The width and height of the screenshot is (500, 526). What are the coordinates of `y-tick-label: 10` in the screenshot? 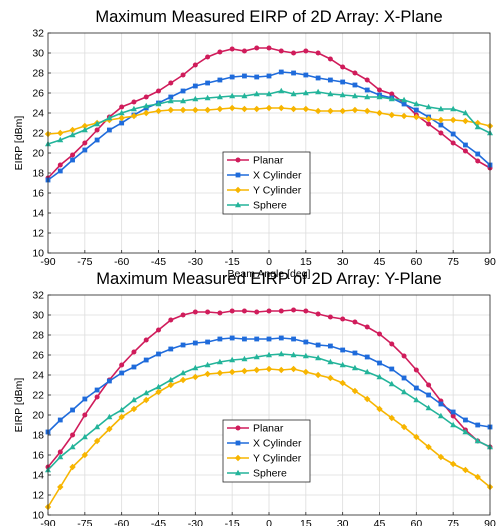 It's located at (38, 254).